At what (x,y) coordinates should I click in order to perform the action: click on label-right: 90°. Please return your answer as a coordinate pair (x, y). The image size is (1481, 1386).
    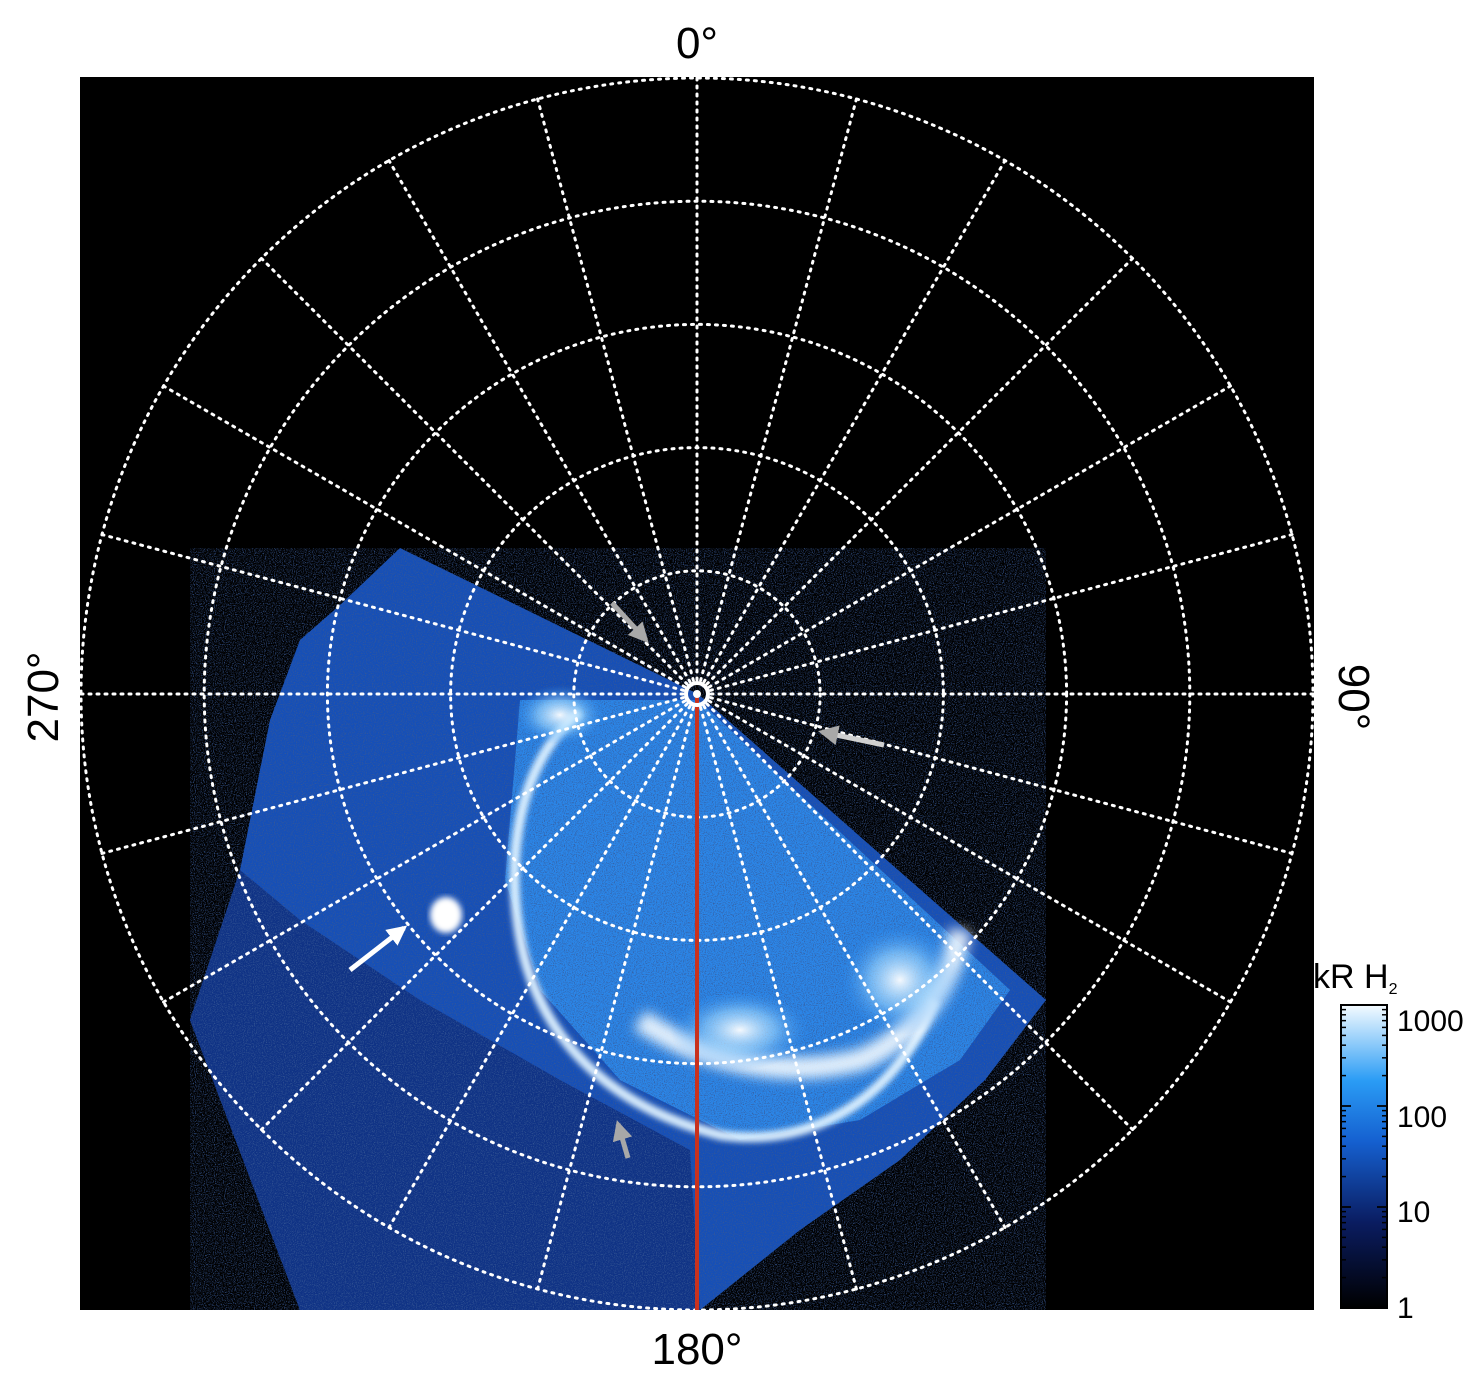
    Looking at the image, I should click on (1353, 697).